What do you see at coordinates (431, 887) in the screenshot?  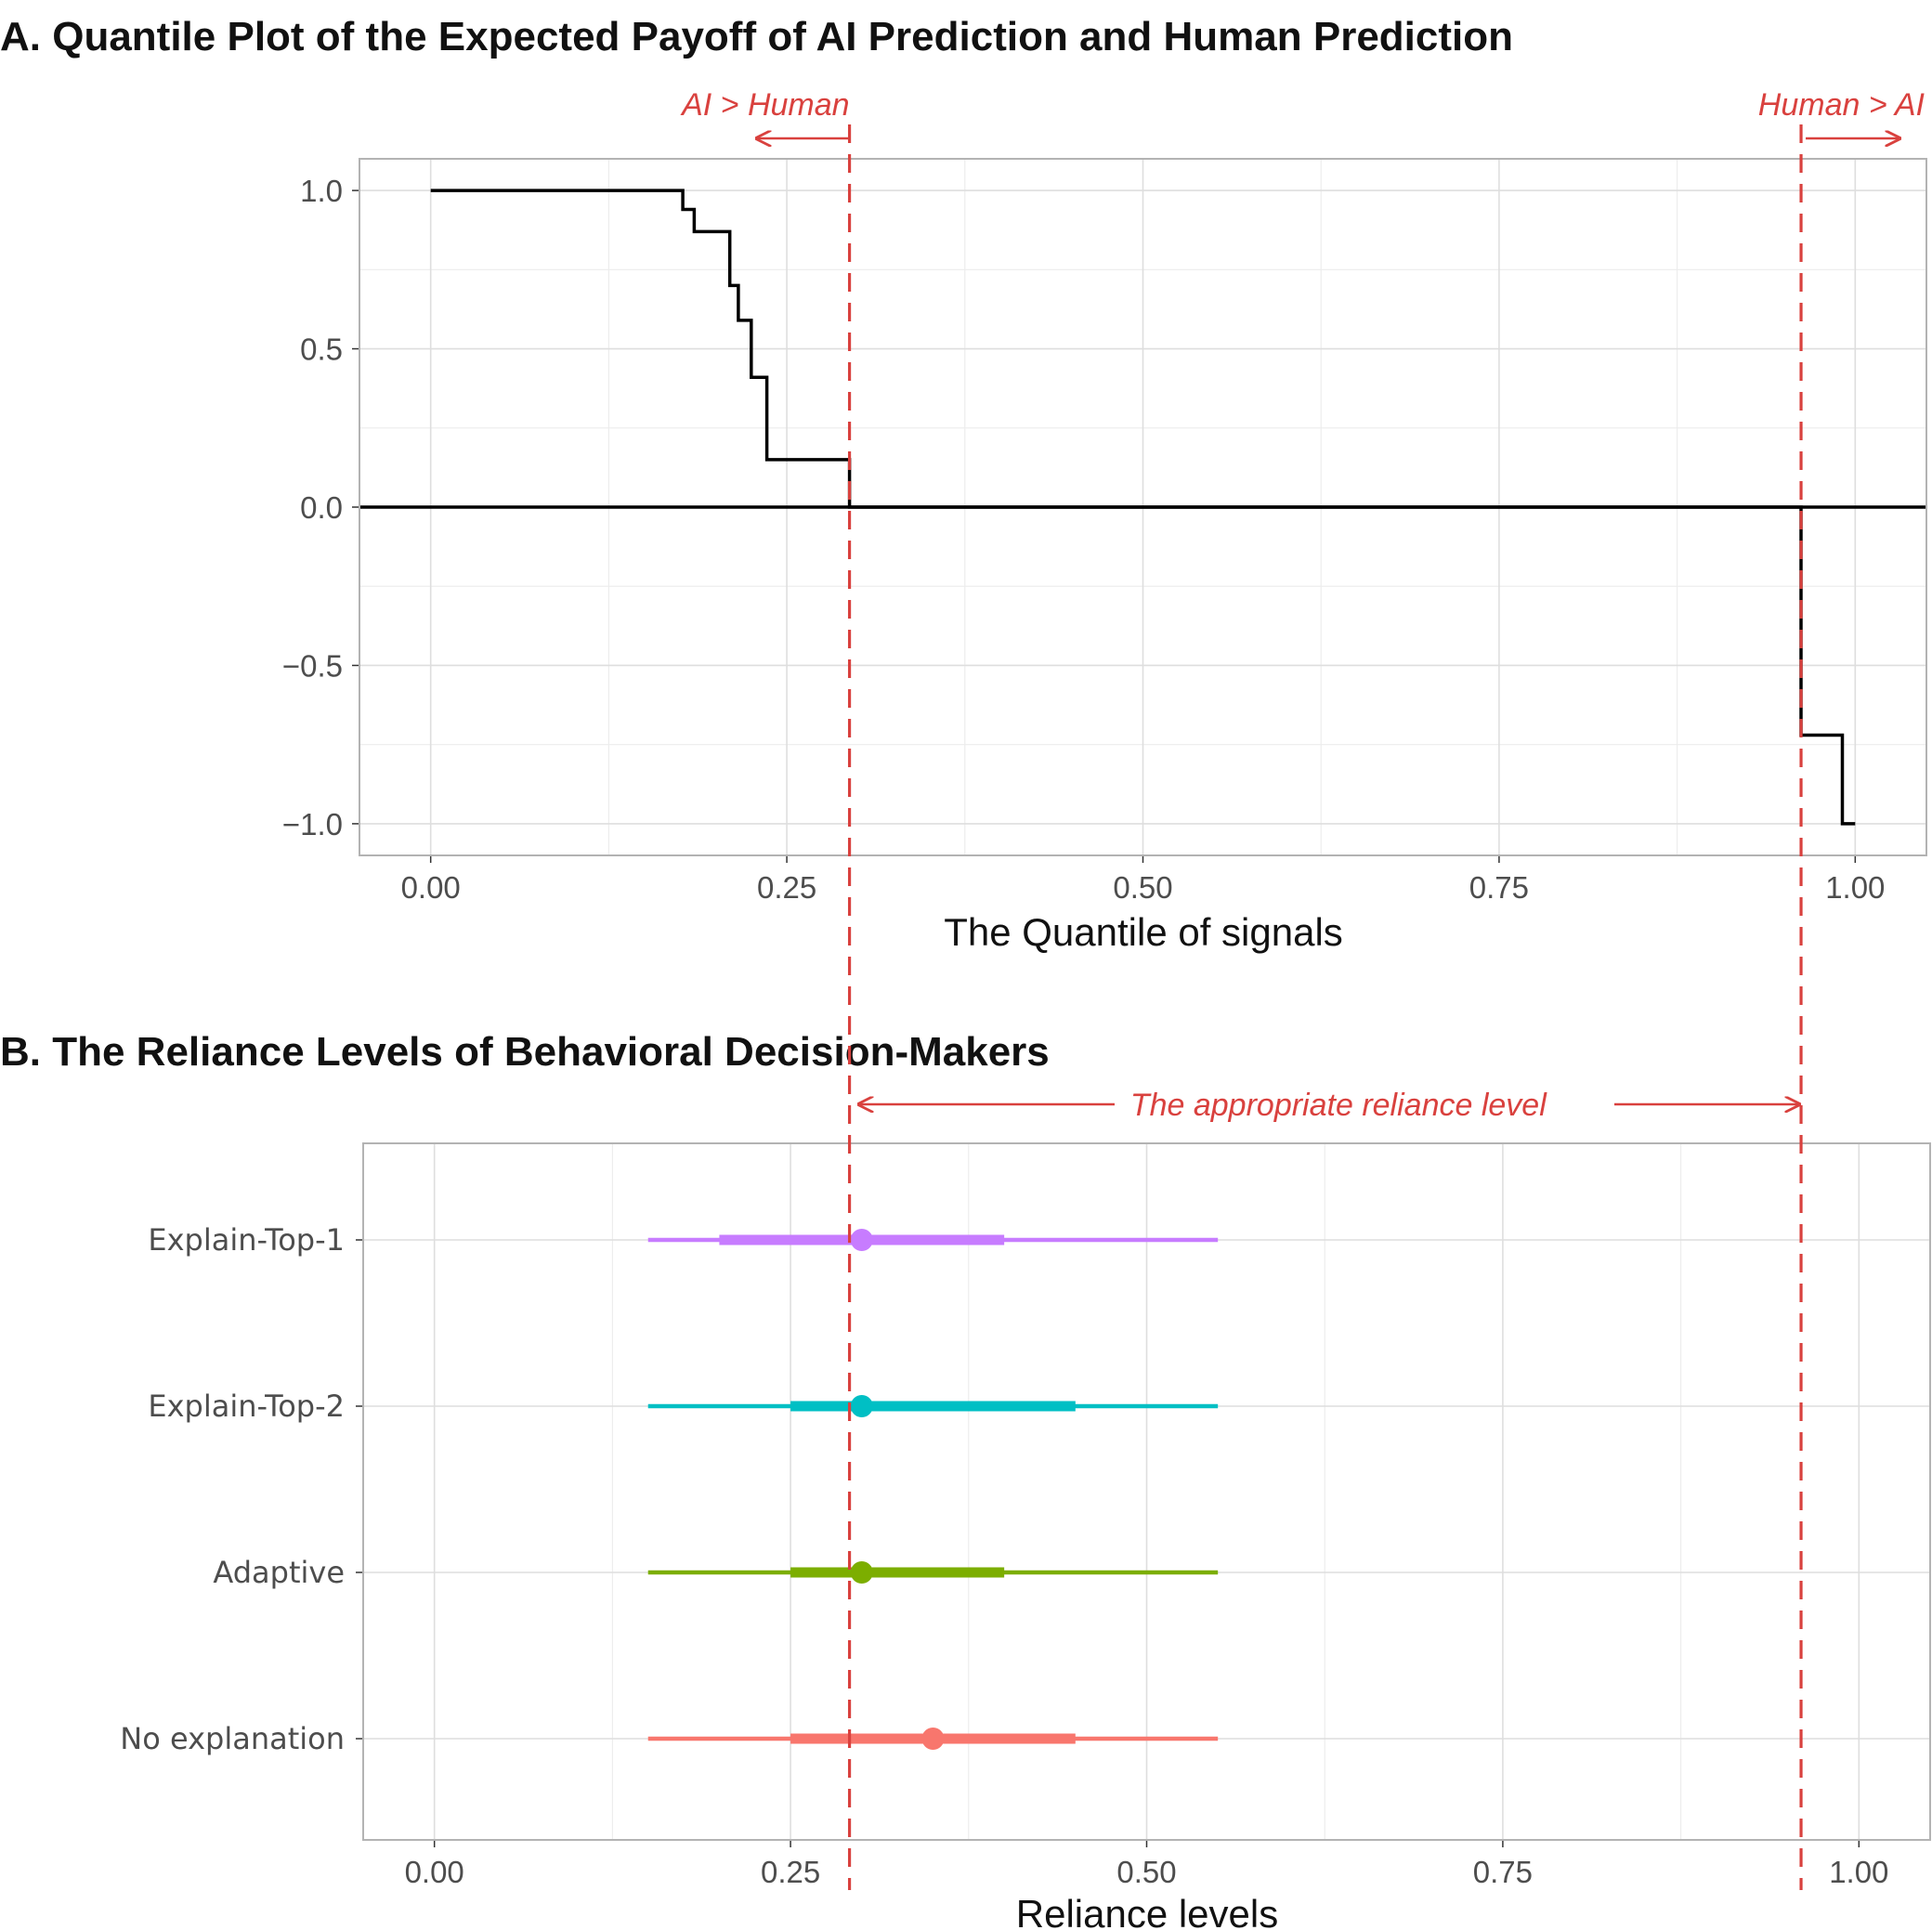 I see `panel-a-x-tick-label: 0.00` at bounding box center [431, 887].